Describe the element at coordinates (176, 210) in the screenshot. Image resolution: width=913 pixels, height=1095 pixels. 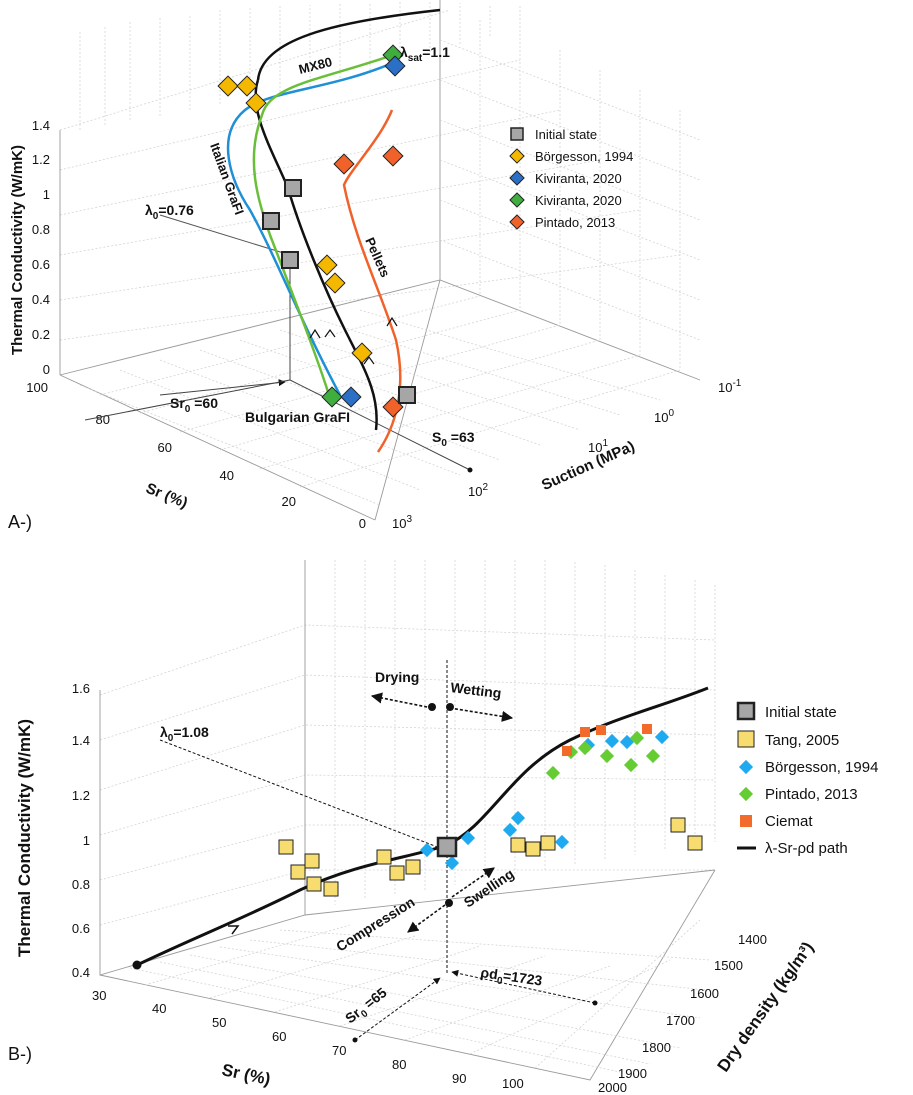
I see `a-lambda0-rest: =0.76` at that location.